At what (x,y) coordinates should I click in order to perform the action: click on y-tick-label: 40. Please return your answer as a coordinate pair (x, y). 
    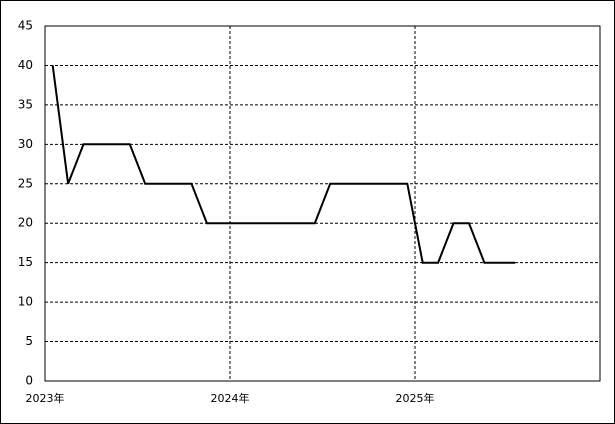
    Looking at the image, I should click on (25, 65).